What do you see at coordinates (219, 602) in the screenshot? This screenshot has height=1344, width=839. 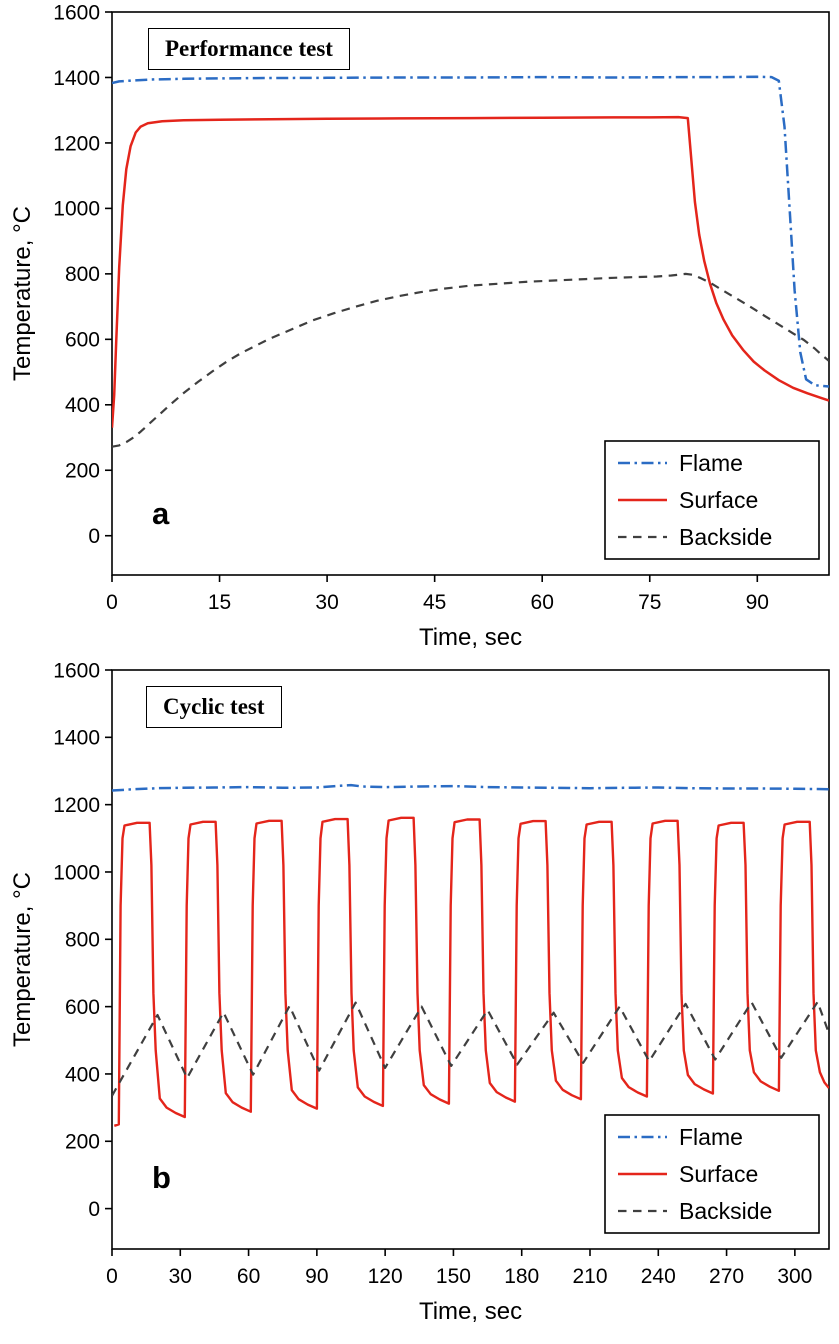 I see `x-tick-label: 15` at bounding box center [219, 602].